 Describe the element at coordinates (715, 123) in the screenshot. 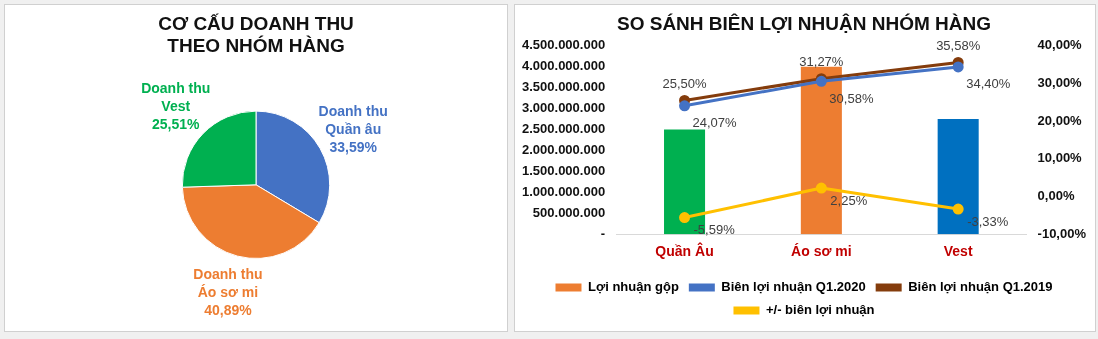

I see `data-label: 24,07%` at that location.